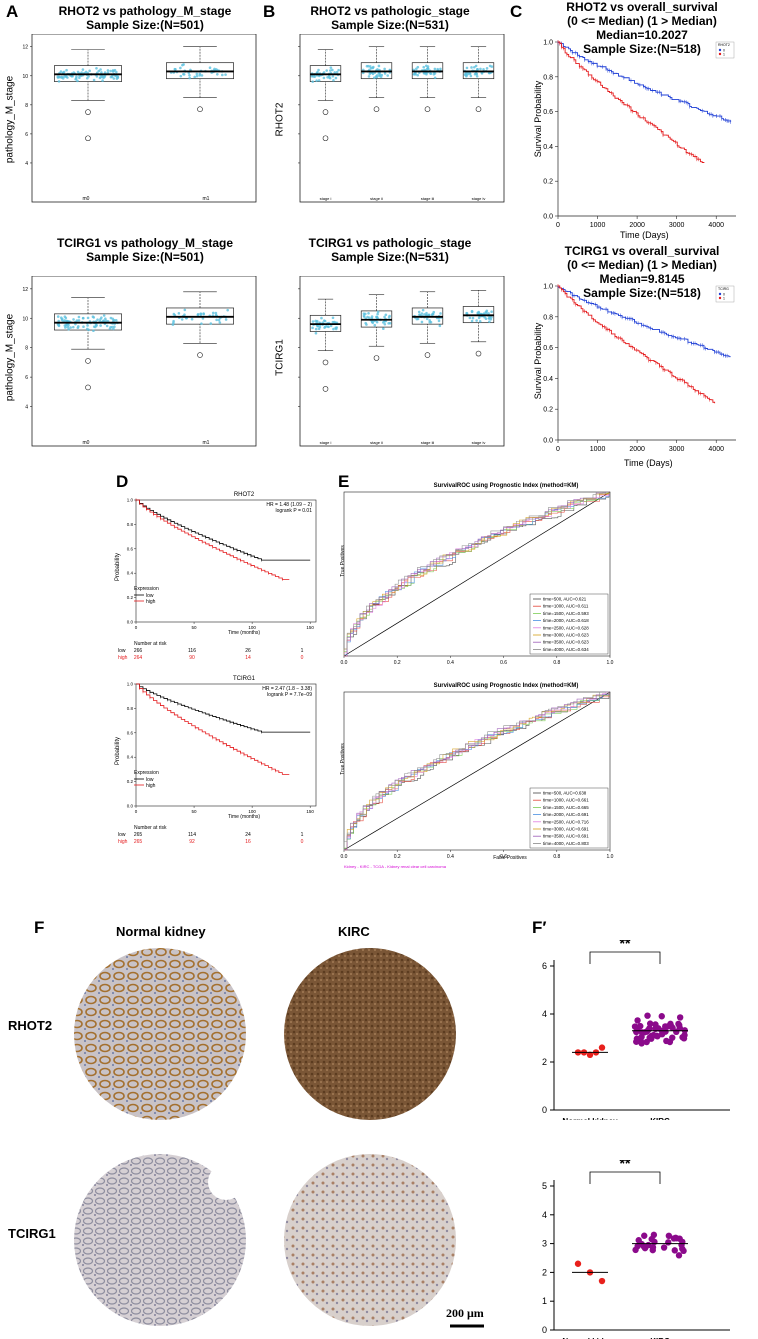  Describe the element at coordinates (86, 199) in the screenshot. I see `x-tick: m0` at that location.